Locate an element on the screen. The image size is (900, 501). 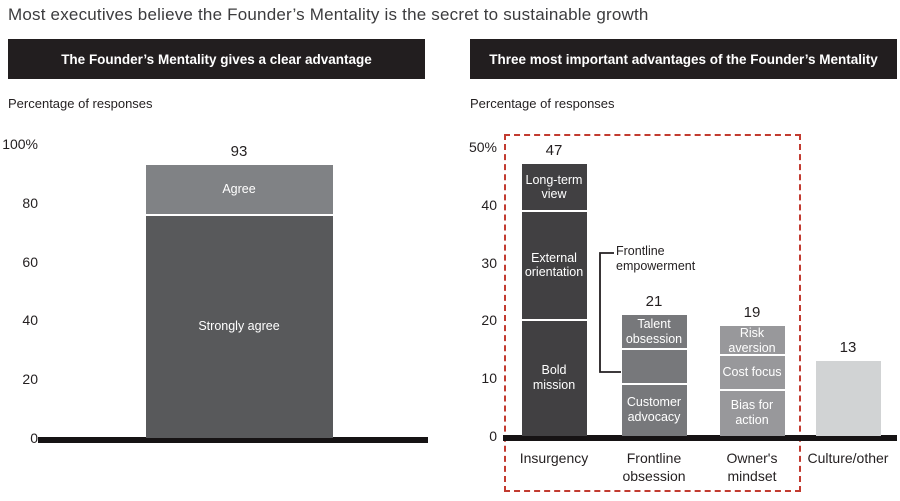
segment-label-talent-obsession: Talent obsession is located at coordinates (654, 331).